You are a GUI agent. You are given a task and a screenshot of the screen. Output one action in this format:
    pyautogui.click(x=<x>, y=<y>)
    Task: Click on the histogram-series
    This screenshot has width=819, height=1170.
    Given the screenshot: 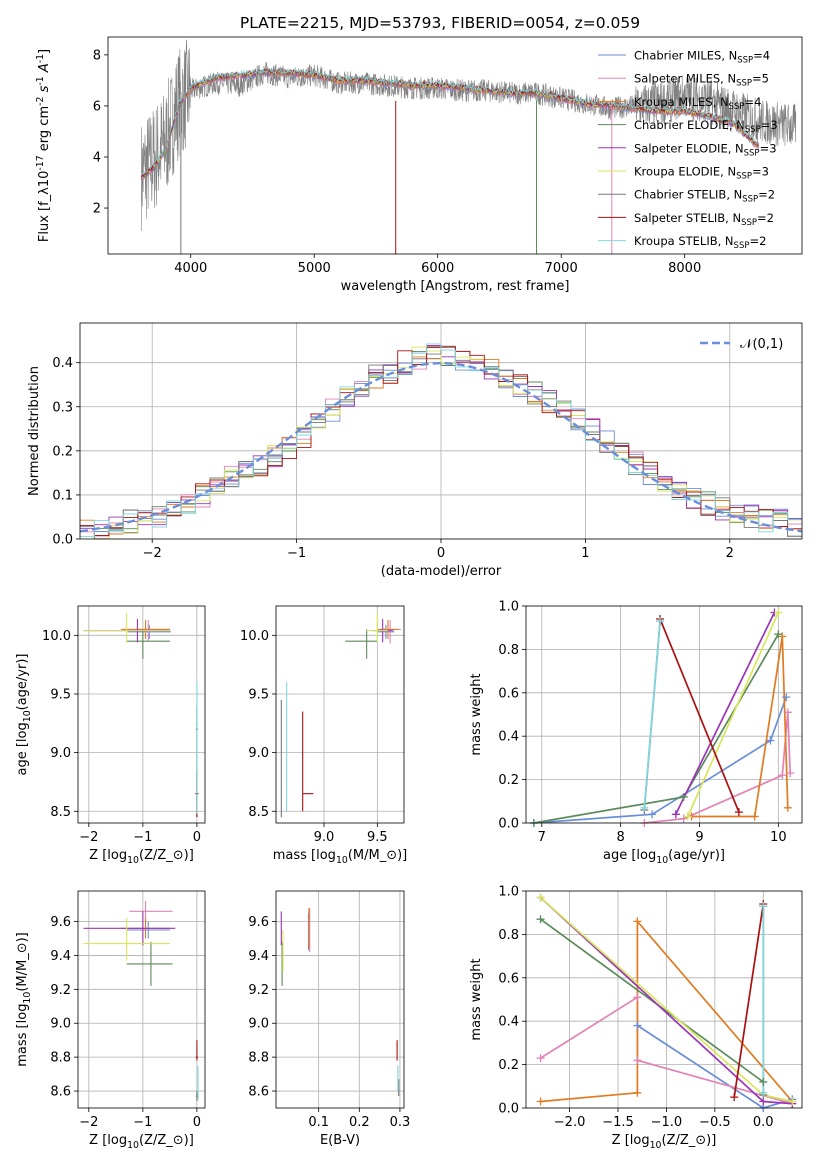 What is the action you would take?
    pyautogui.click(x=441, y=440)
    